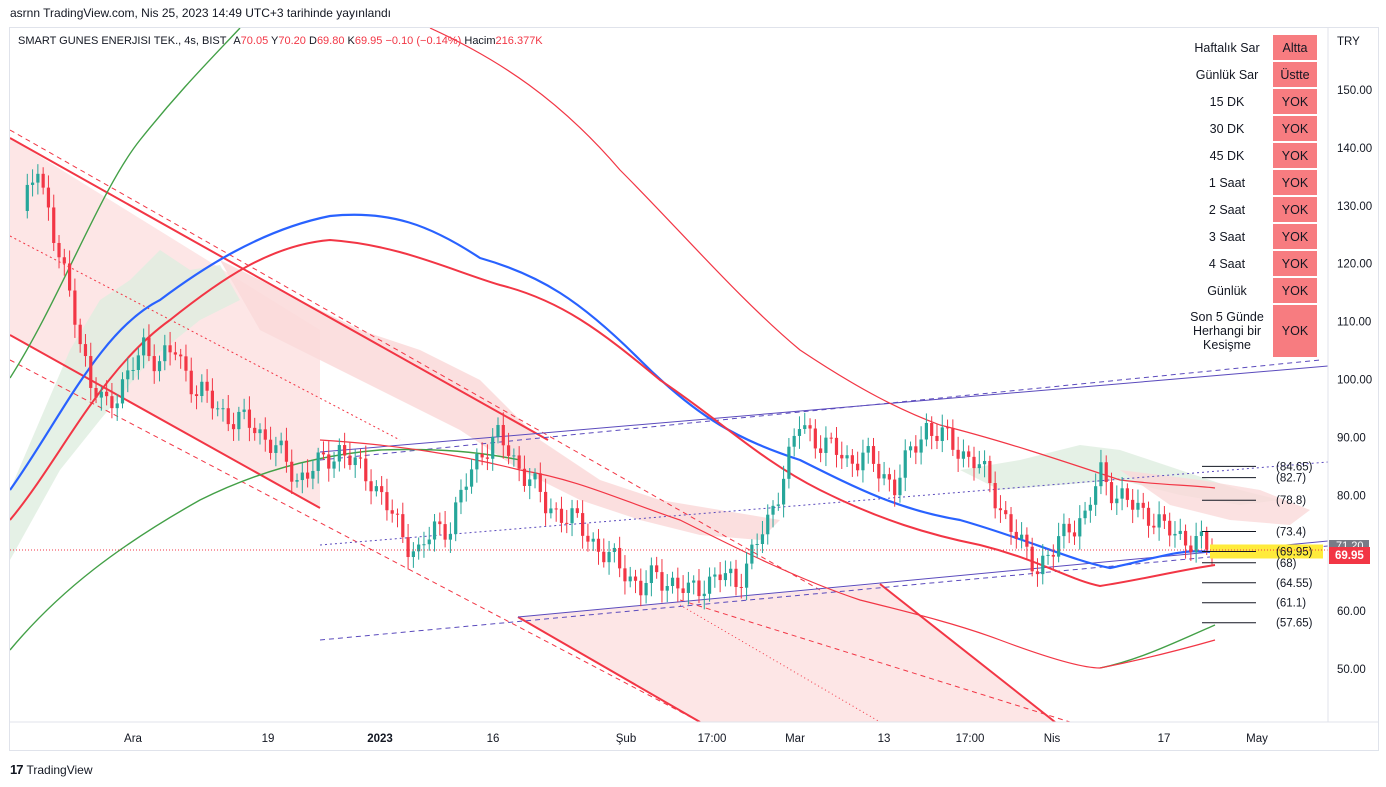 This screenshot has width=1386, height=787. I want to click on x-tick-label: 13, so click(884, 739).